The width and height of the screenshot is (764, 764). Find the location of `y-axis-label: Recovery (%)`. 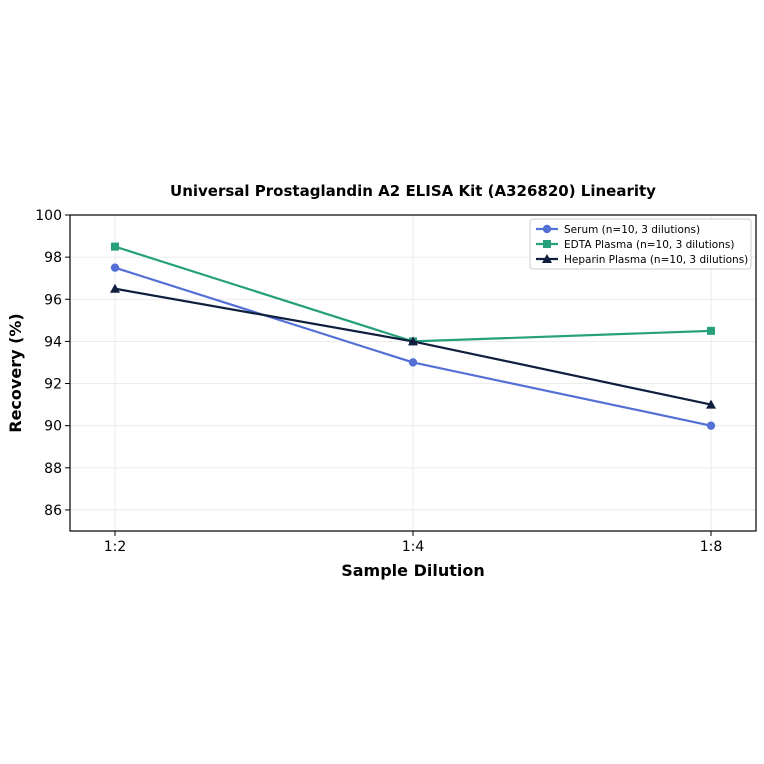

y-axis-label: Recovery (%) is located at coordinates (15, 372).